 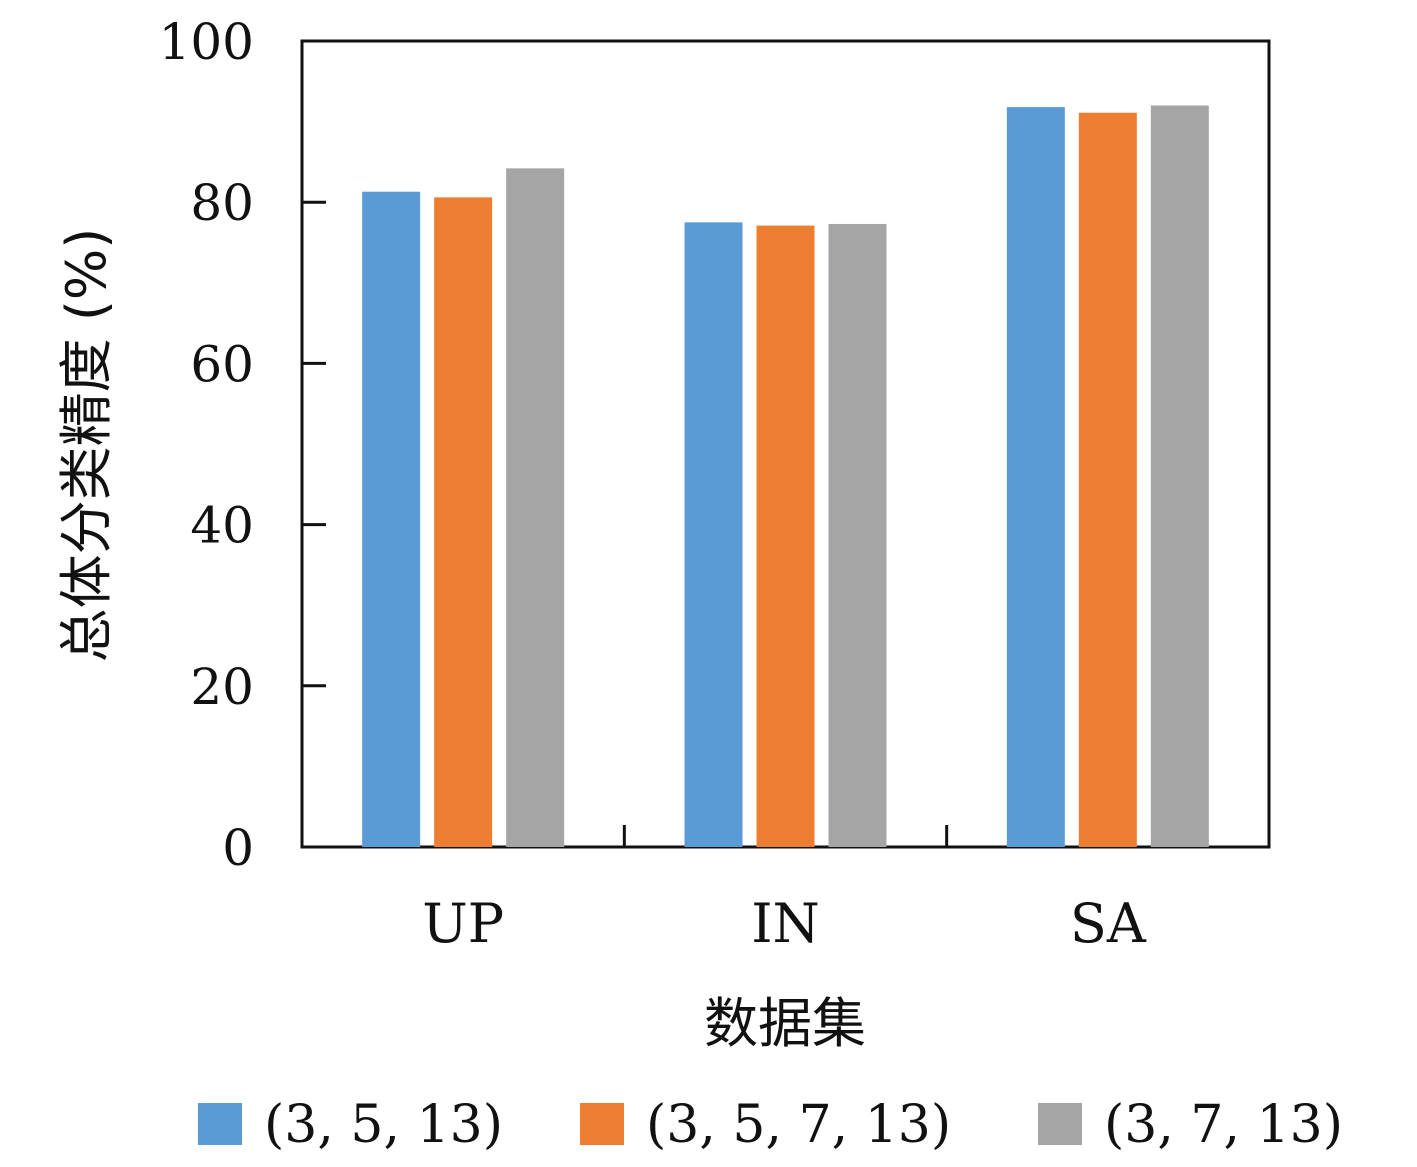 What do you see at coordinates (222, 364) in the screenshot?
I see `y-tick-label: 60` at bounding box center [222, 364].